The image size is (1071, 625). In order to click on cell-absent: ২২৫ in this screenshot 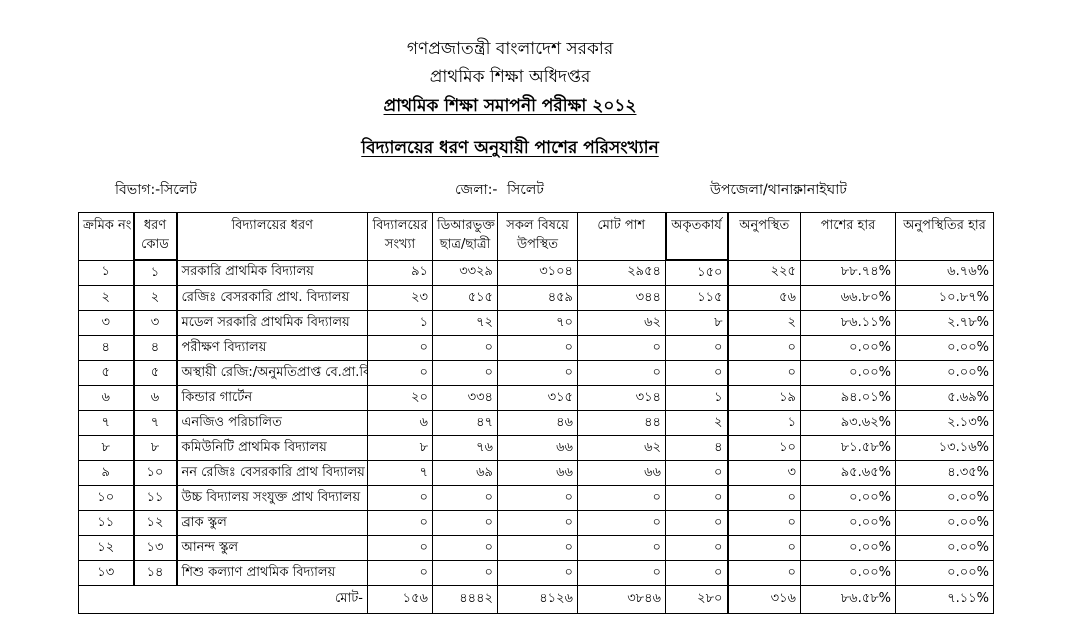, I will do `click(764, 272)`.